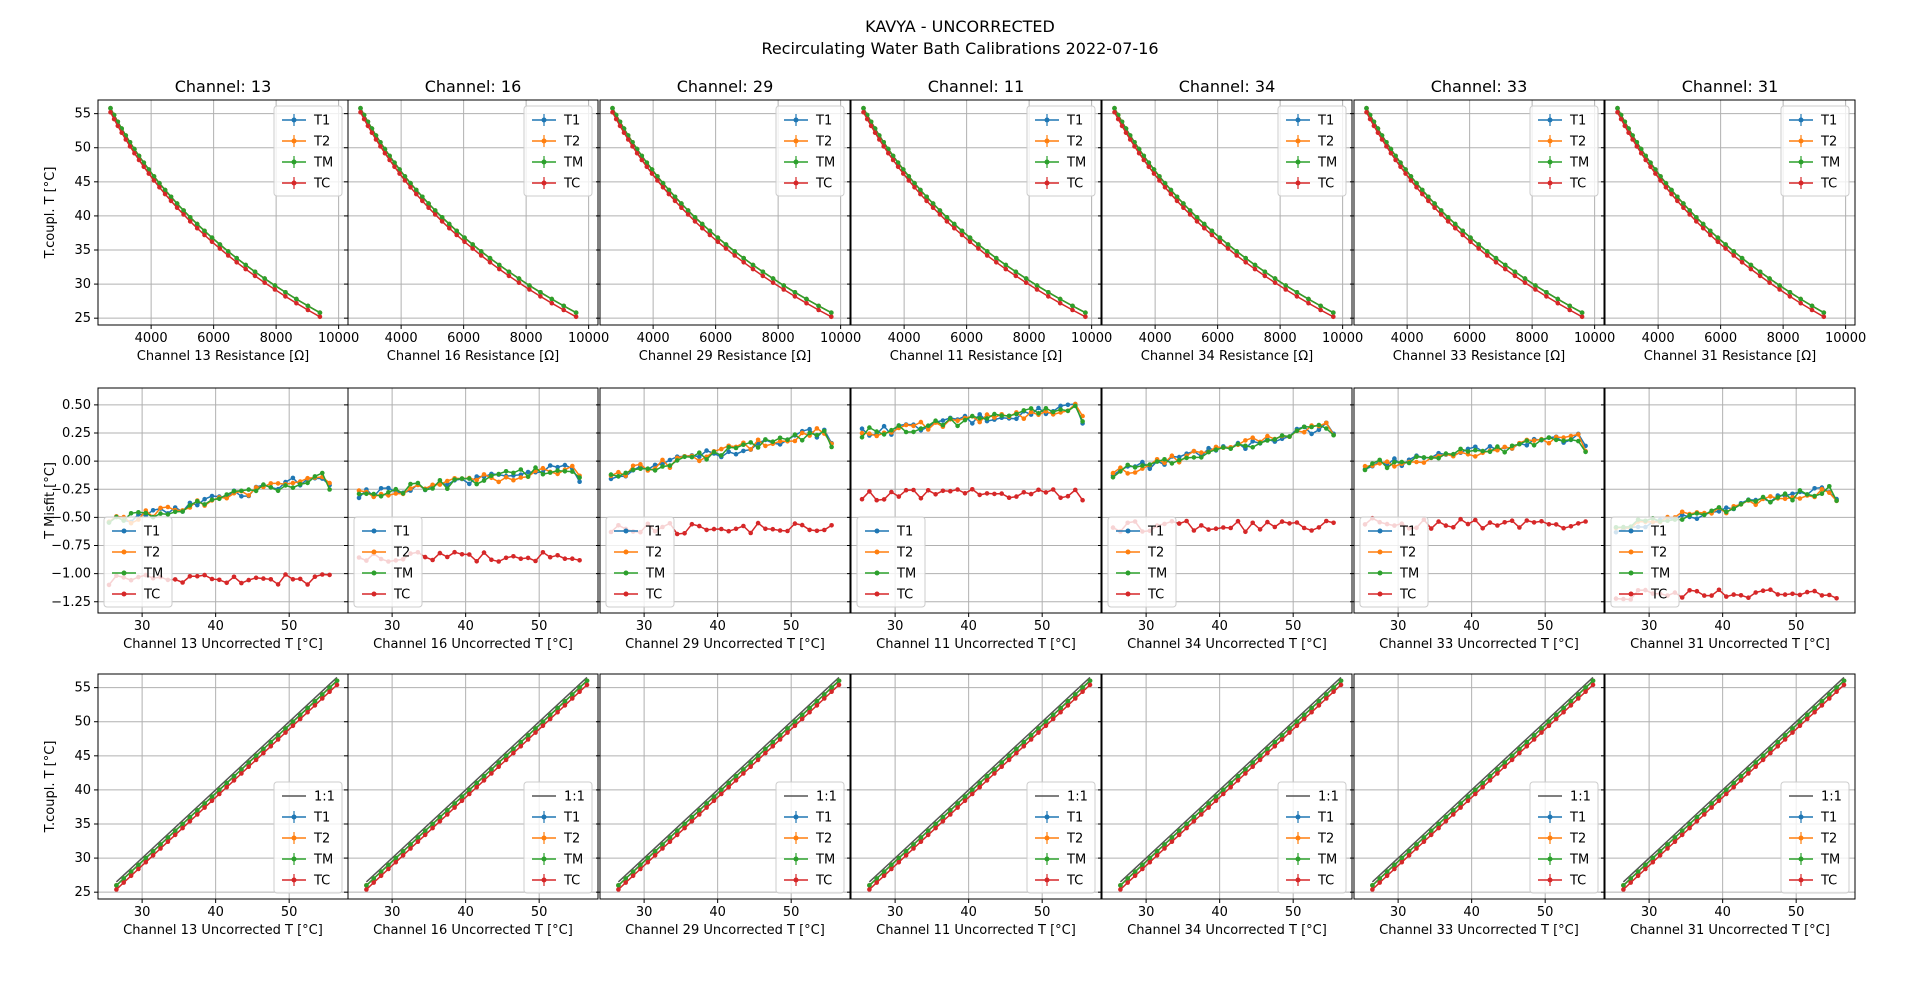  Describe the element at coordinates (558, 151) in the screenshot. I see `legend-box` at that location.